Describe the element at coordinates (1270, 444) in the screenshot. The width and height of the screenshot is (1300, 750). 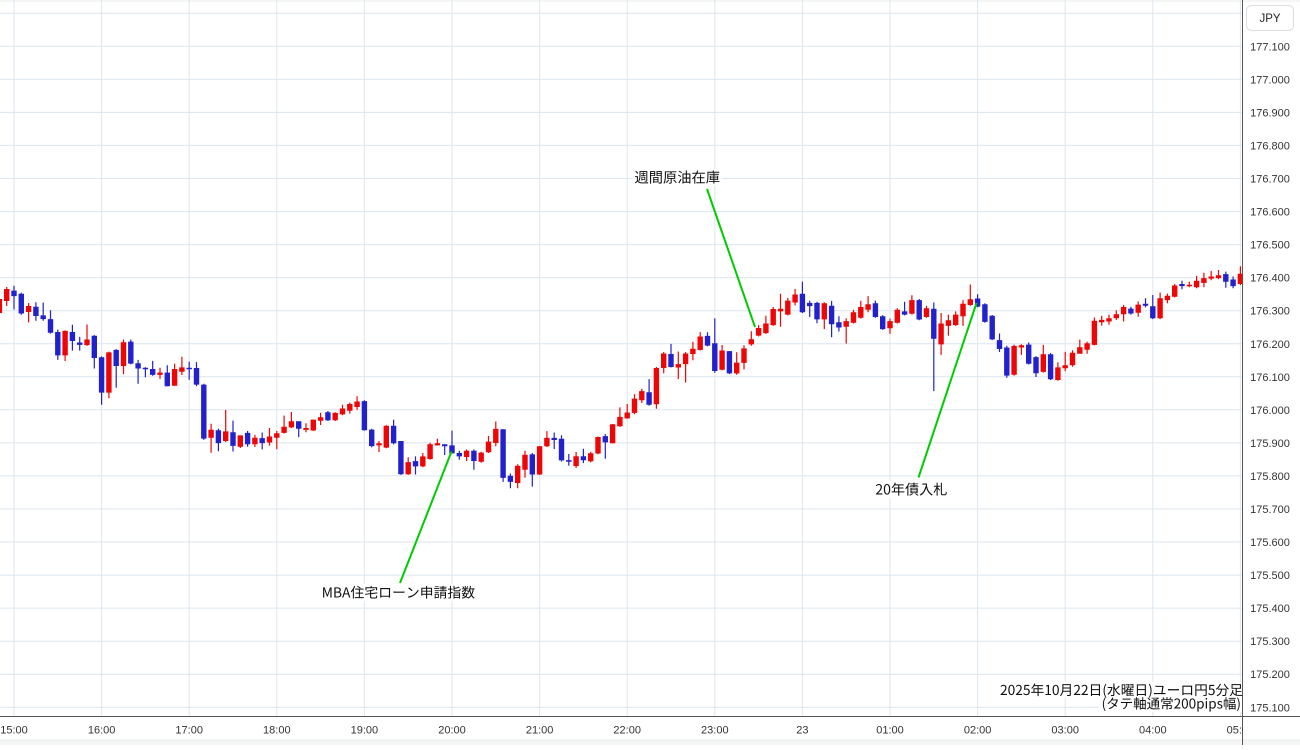
I see `svg-text: 175.900` at that location.